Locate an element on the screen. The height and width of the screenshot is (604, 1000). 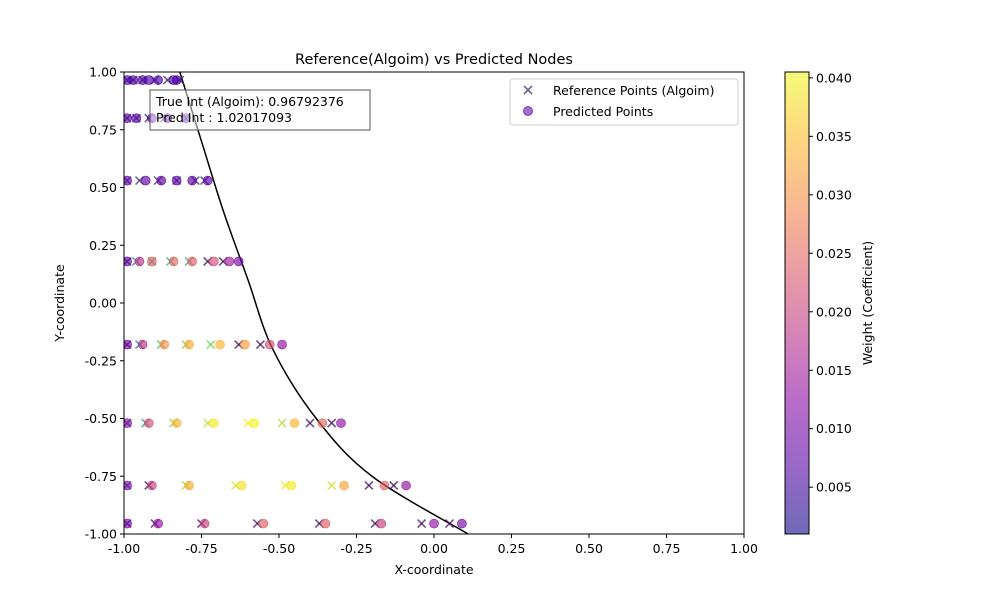
y-axis: -1.00 -0.75 -0.50 -0.25 0.00 0.25 0.50 0.75 1.00 is located at coordinates (104, 303).